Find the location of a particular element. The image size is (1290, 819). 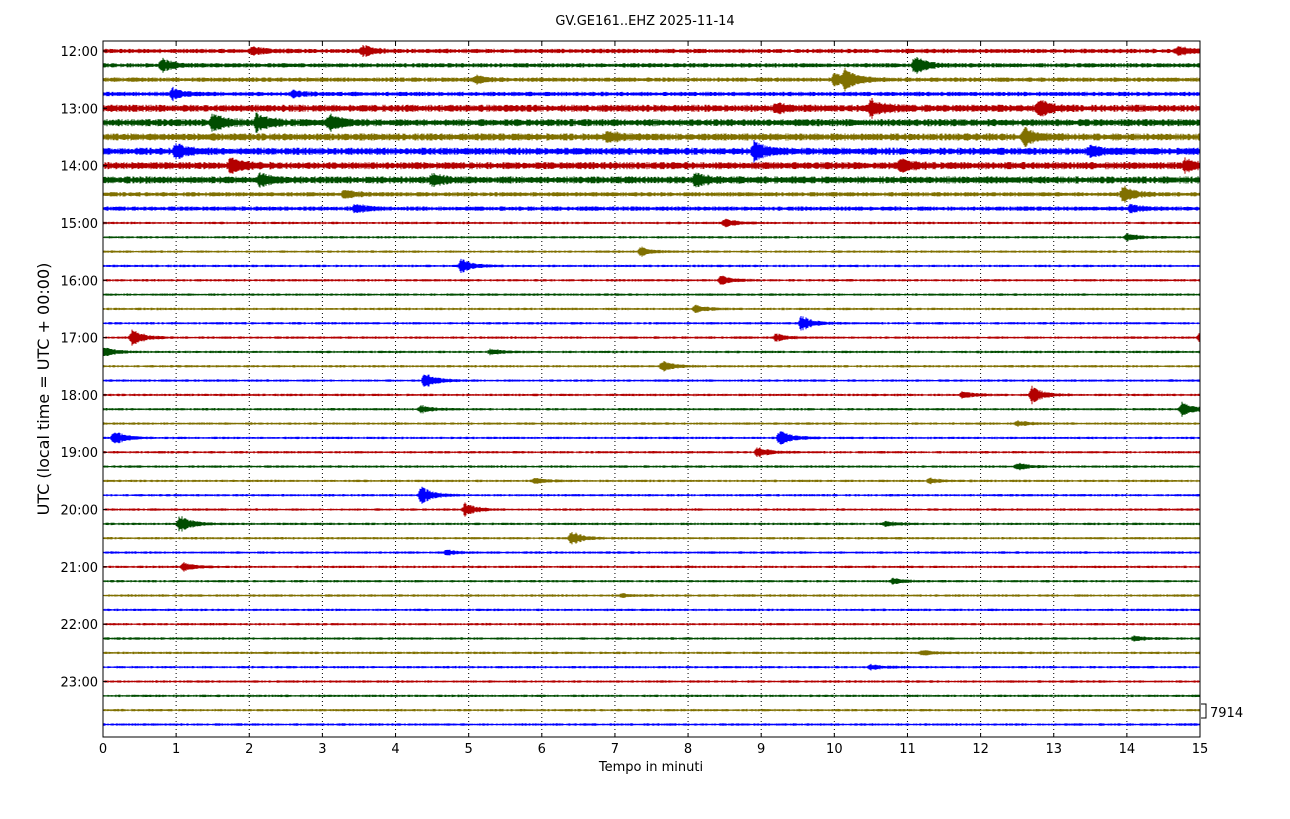

x-tick-label: 9 is located at coordinates (761, 749).